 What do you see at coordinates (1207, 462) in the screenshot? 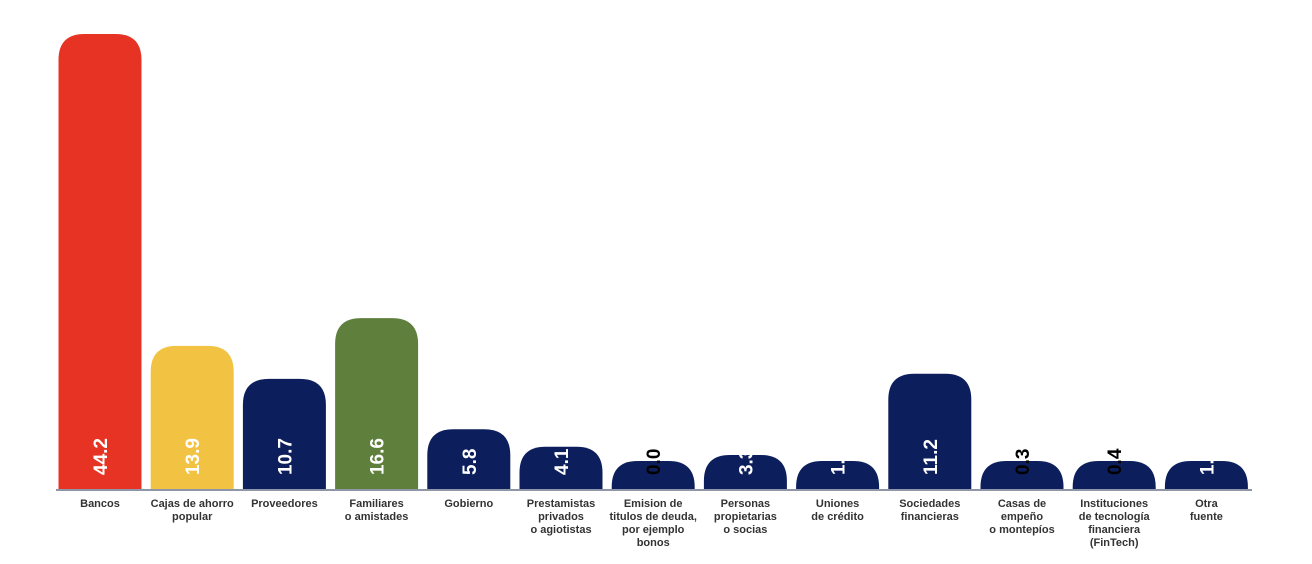
I see `bar-value-label-12: 1.0` at bounding box center [1207, 462].